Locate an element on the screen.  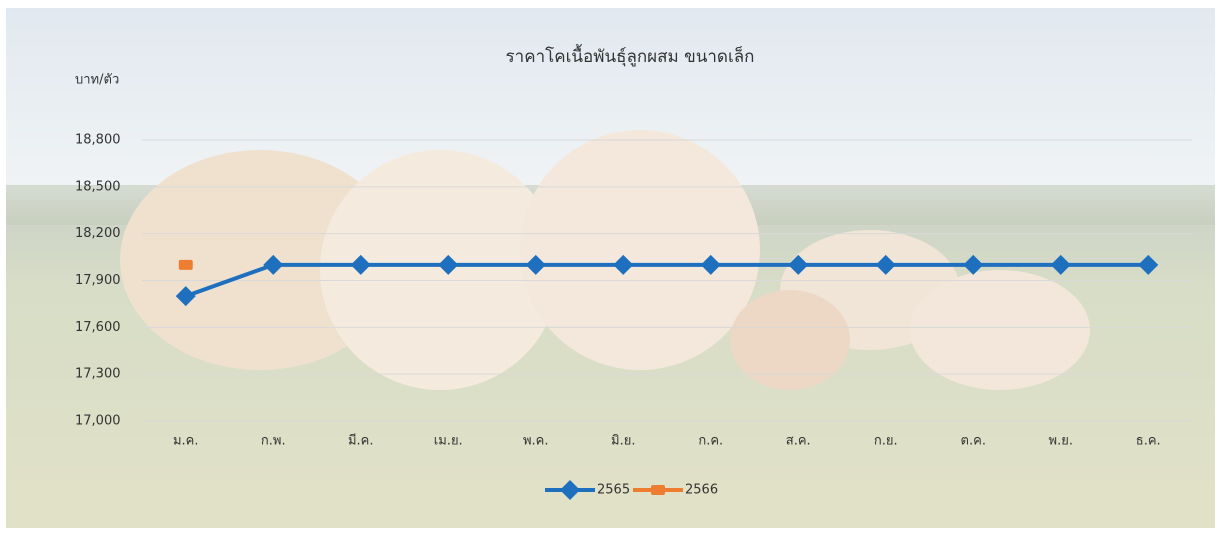
legend-label: 2565 is located at coordinates (613, 490).